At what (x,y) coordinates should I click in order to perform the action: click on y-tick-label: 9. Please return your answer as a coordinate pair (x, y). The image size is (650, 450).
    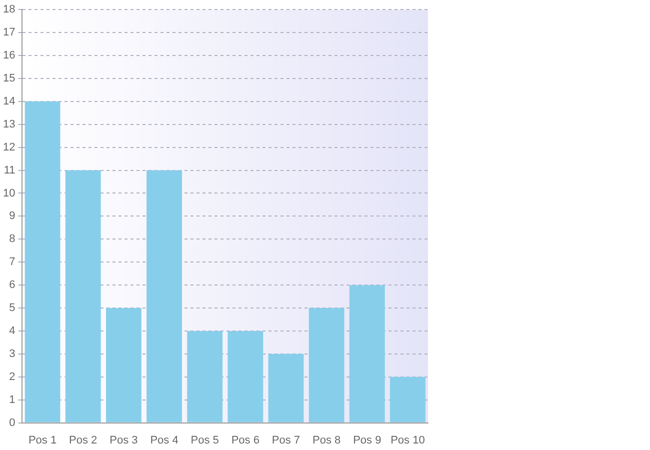
    Looking at the image, I should click on (12, 216).